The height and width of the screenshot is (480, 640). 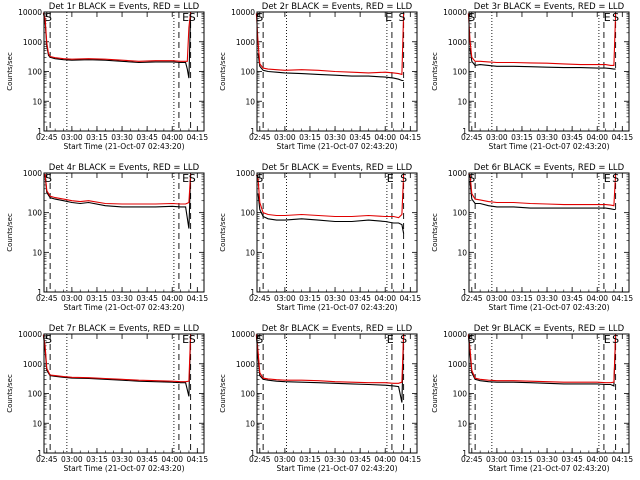 I want to click on chart-title: Det 3r BLACK = Events, RED = LLD, so click(x=549, y=7).